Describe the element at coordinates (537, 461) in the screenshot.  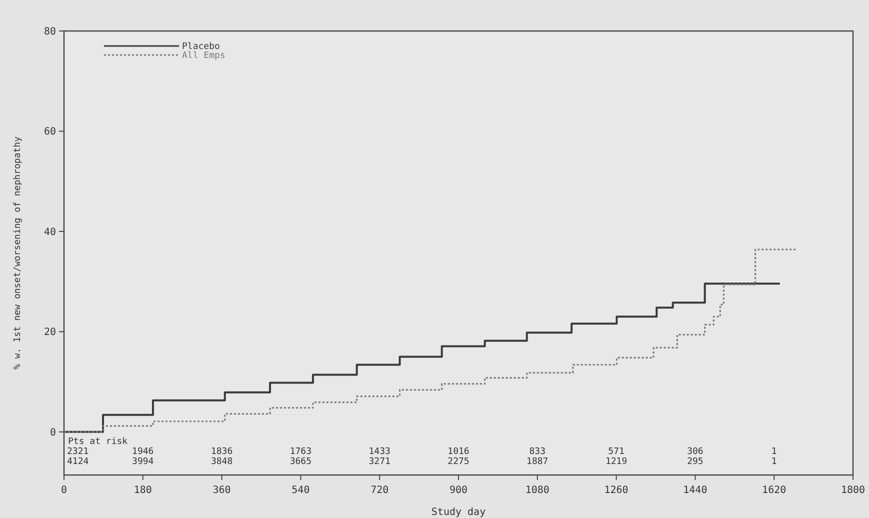
I see `annotation: 1887` at that location.